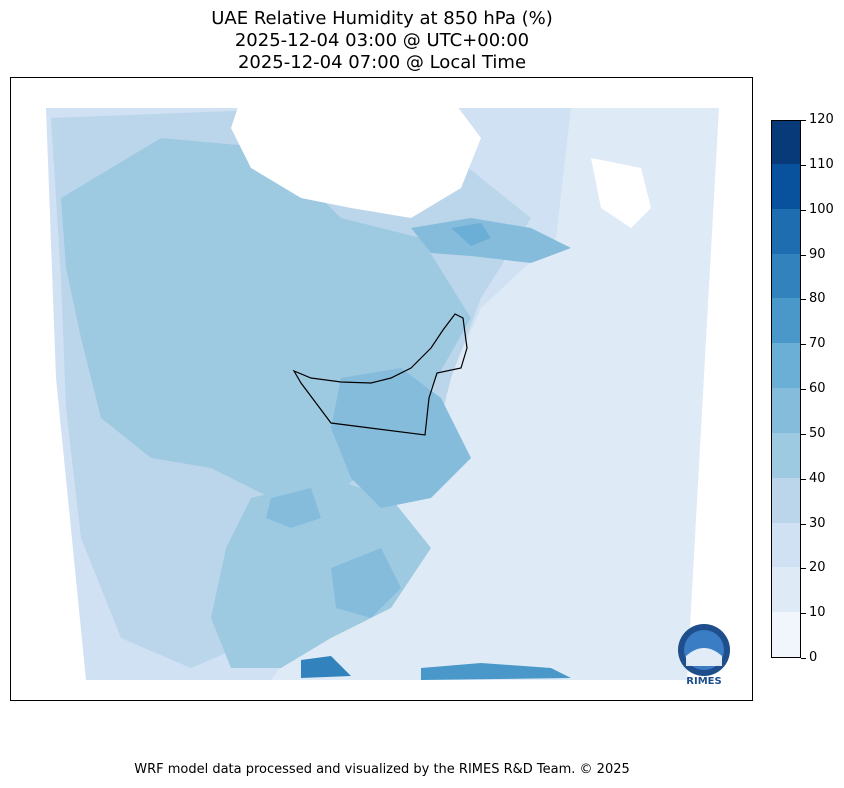 Image resolution: width=844 pixels, height=788 pixels. Describe the element at coordinates (813, 657) in the screenshot. I see `colorbar-tick-label: 0` at that location.